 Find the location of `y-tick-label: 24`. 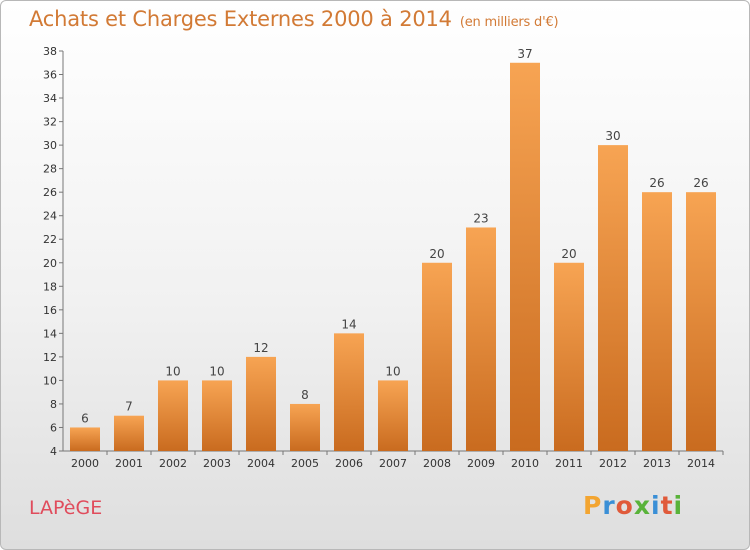

y-tick-label: 24 is located at coordinates (50, 216).